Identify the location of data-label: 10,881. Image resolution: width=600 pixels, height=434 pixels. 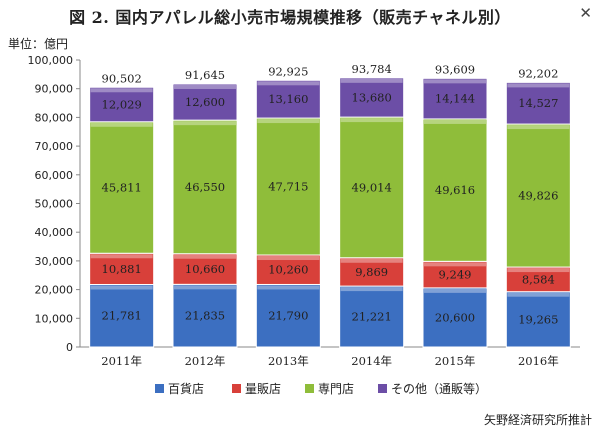
(122, 269).